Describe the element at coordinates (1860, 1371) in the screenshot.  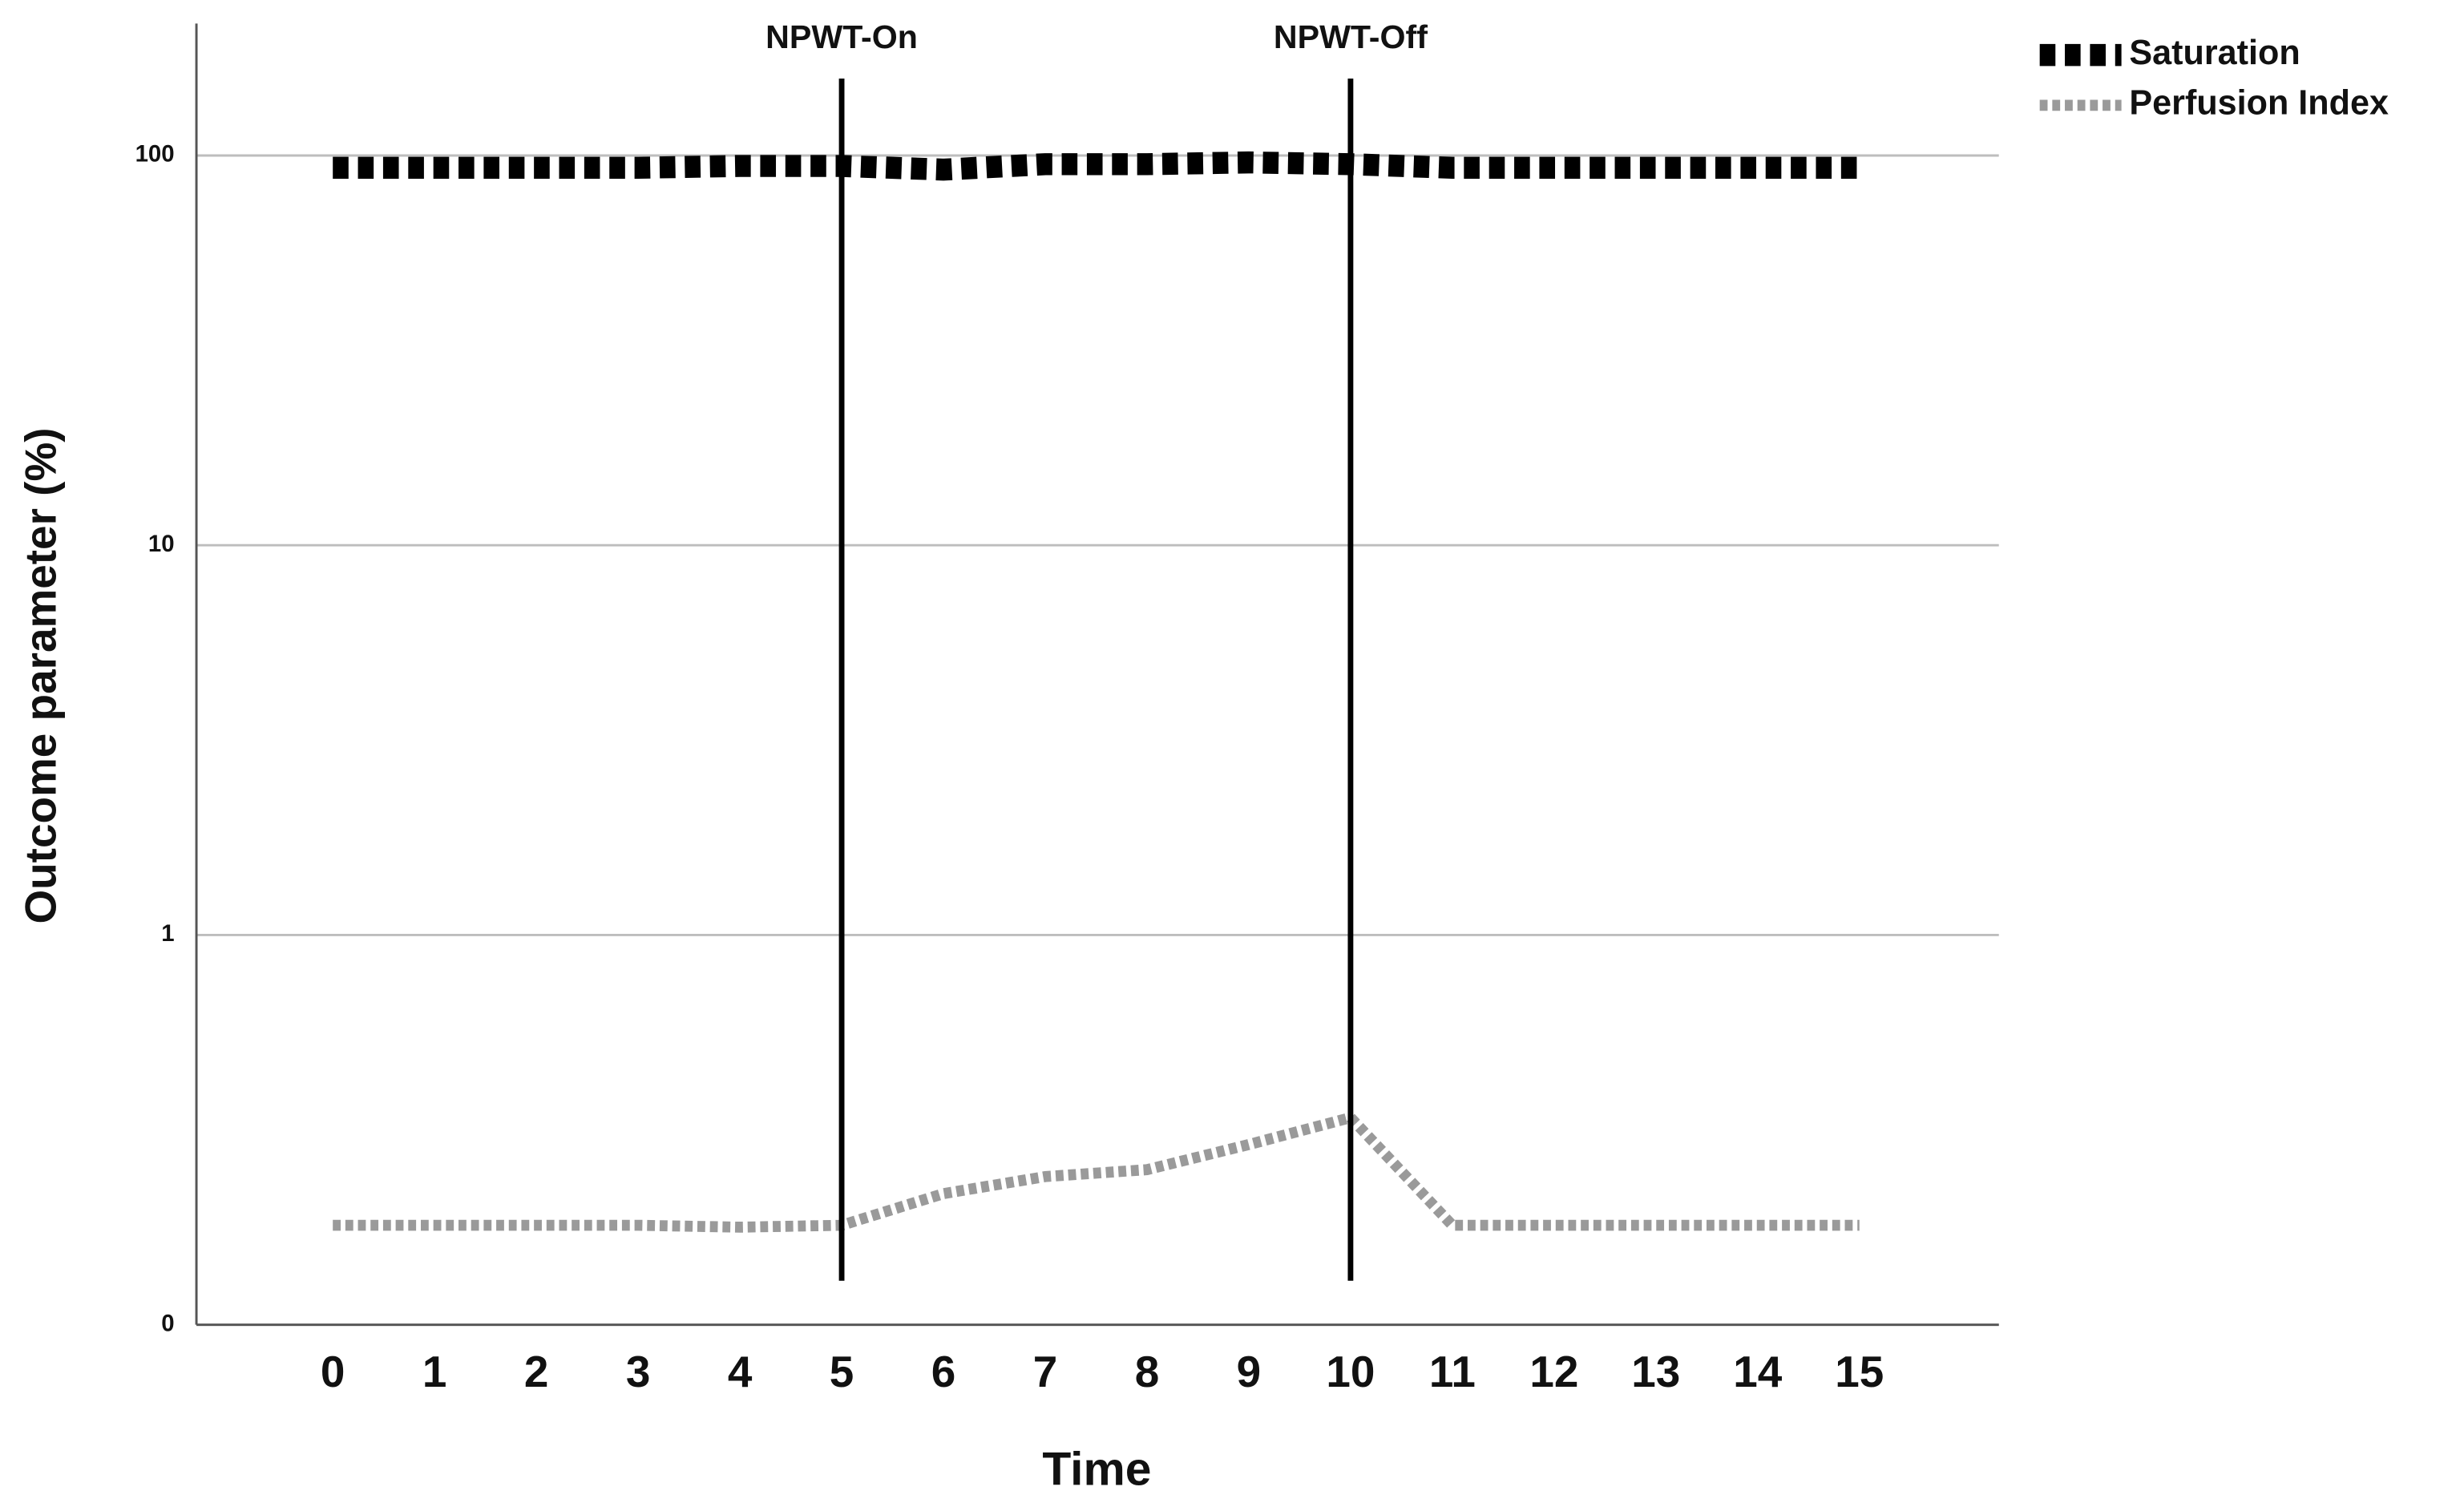
I see `x-tick-label: 15` at that location.